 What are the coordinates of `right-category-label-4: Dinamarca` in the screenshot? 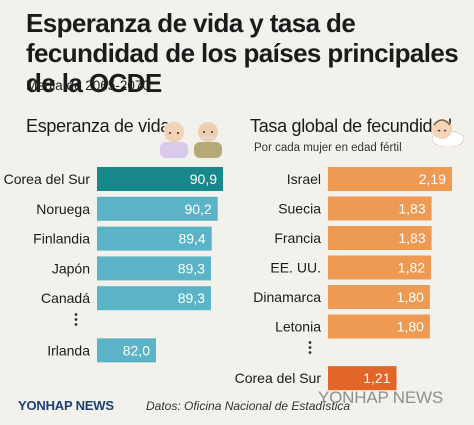 It's located at (287, 297).